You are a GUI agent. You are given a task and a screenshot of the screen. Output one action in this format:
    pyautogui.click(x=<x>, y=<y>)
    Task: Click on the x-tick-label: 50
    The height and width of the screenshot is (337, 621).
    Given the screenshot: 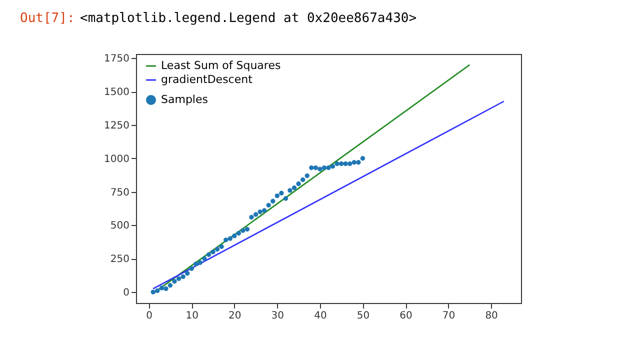 What is the action you would take?
    pyautogui.click(x=363, y=316)
    